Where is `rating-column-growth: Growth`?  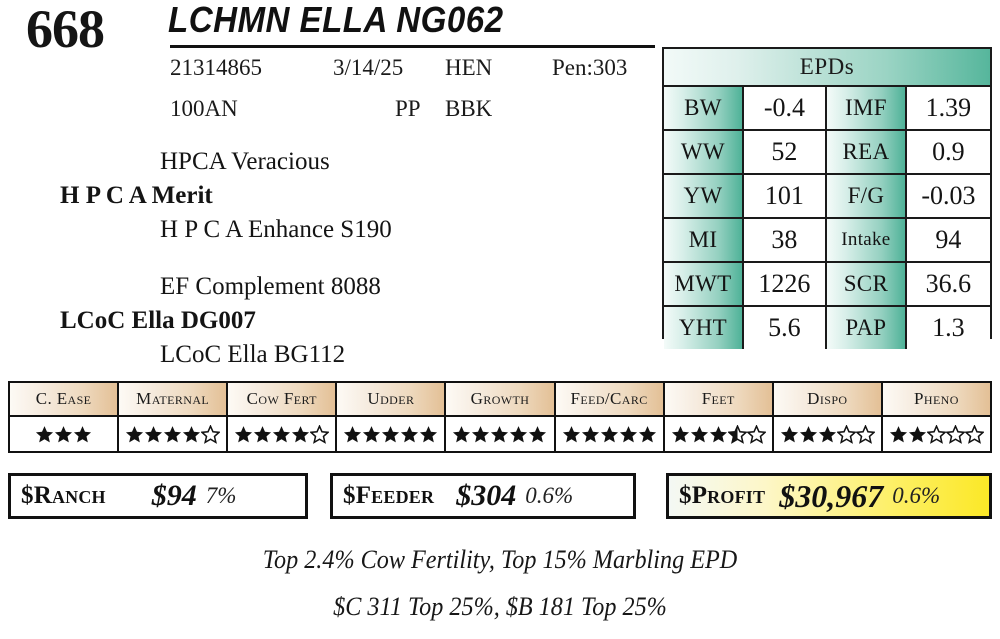
rating-column-growth: Growth is located at coordinates (501, 417).